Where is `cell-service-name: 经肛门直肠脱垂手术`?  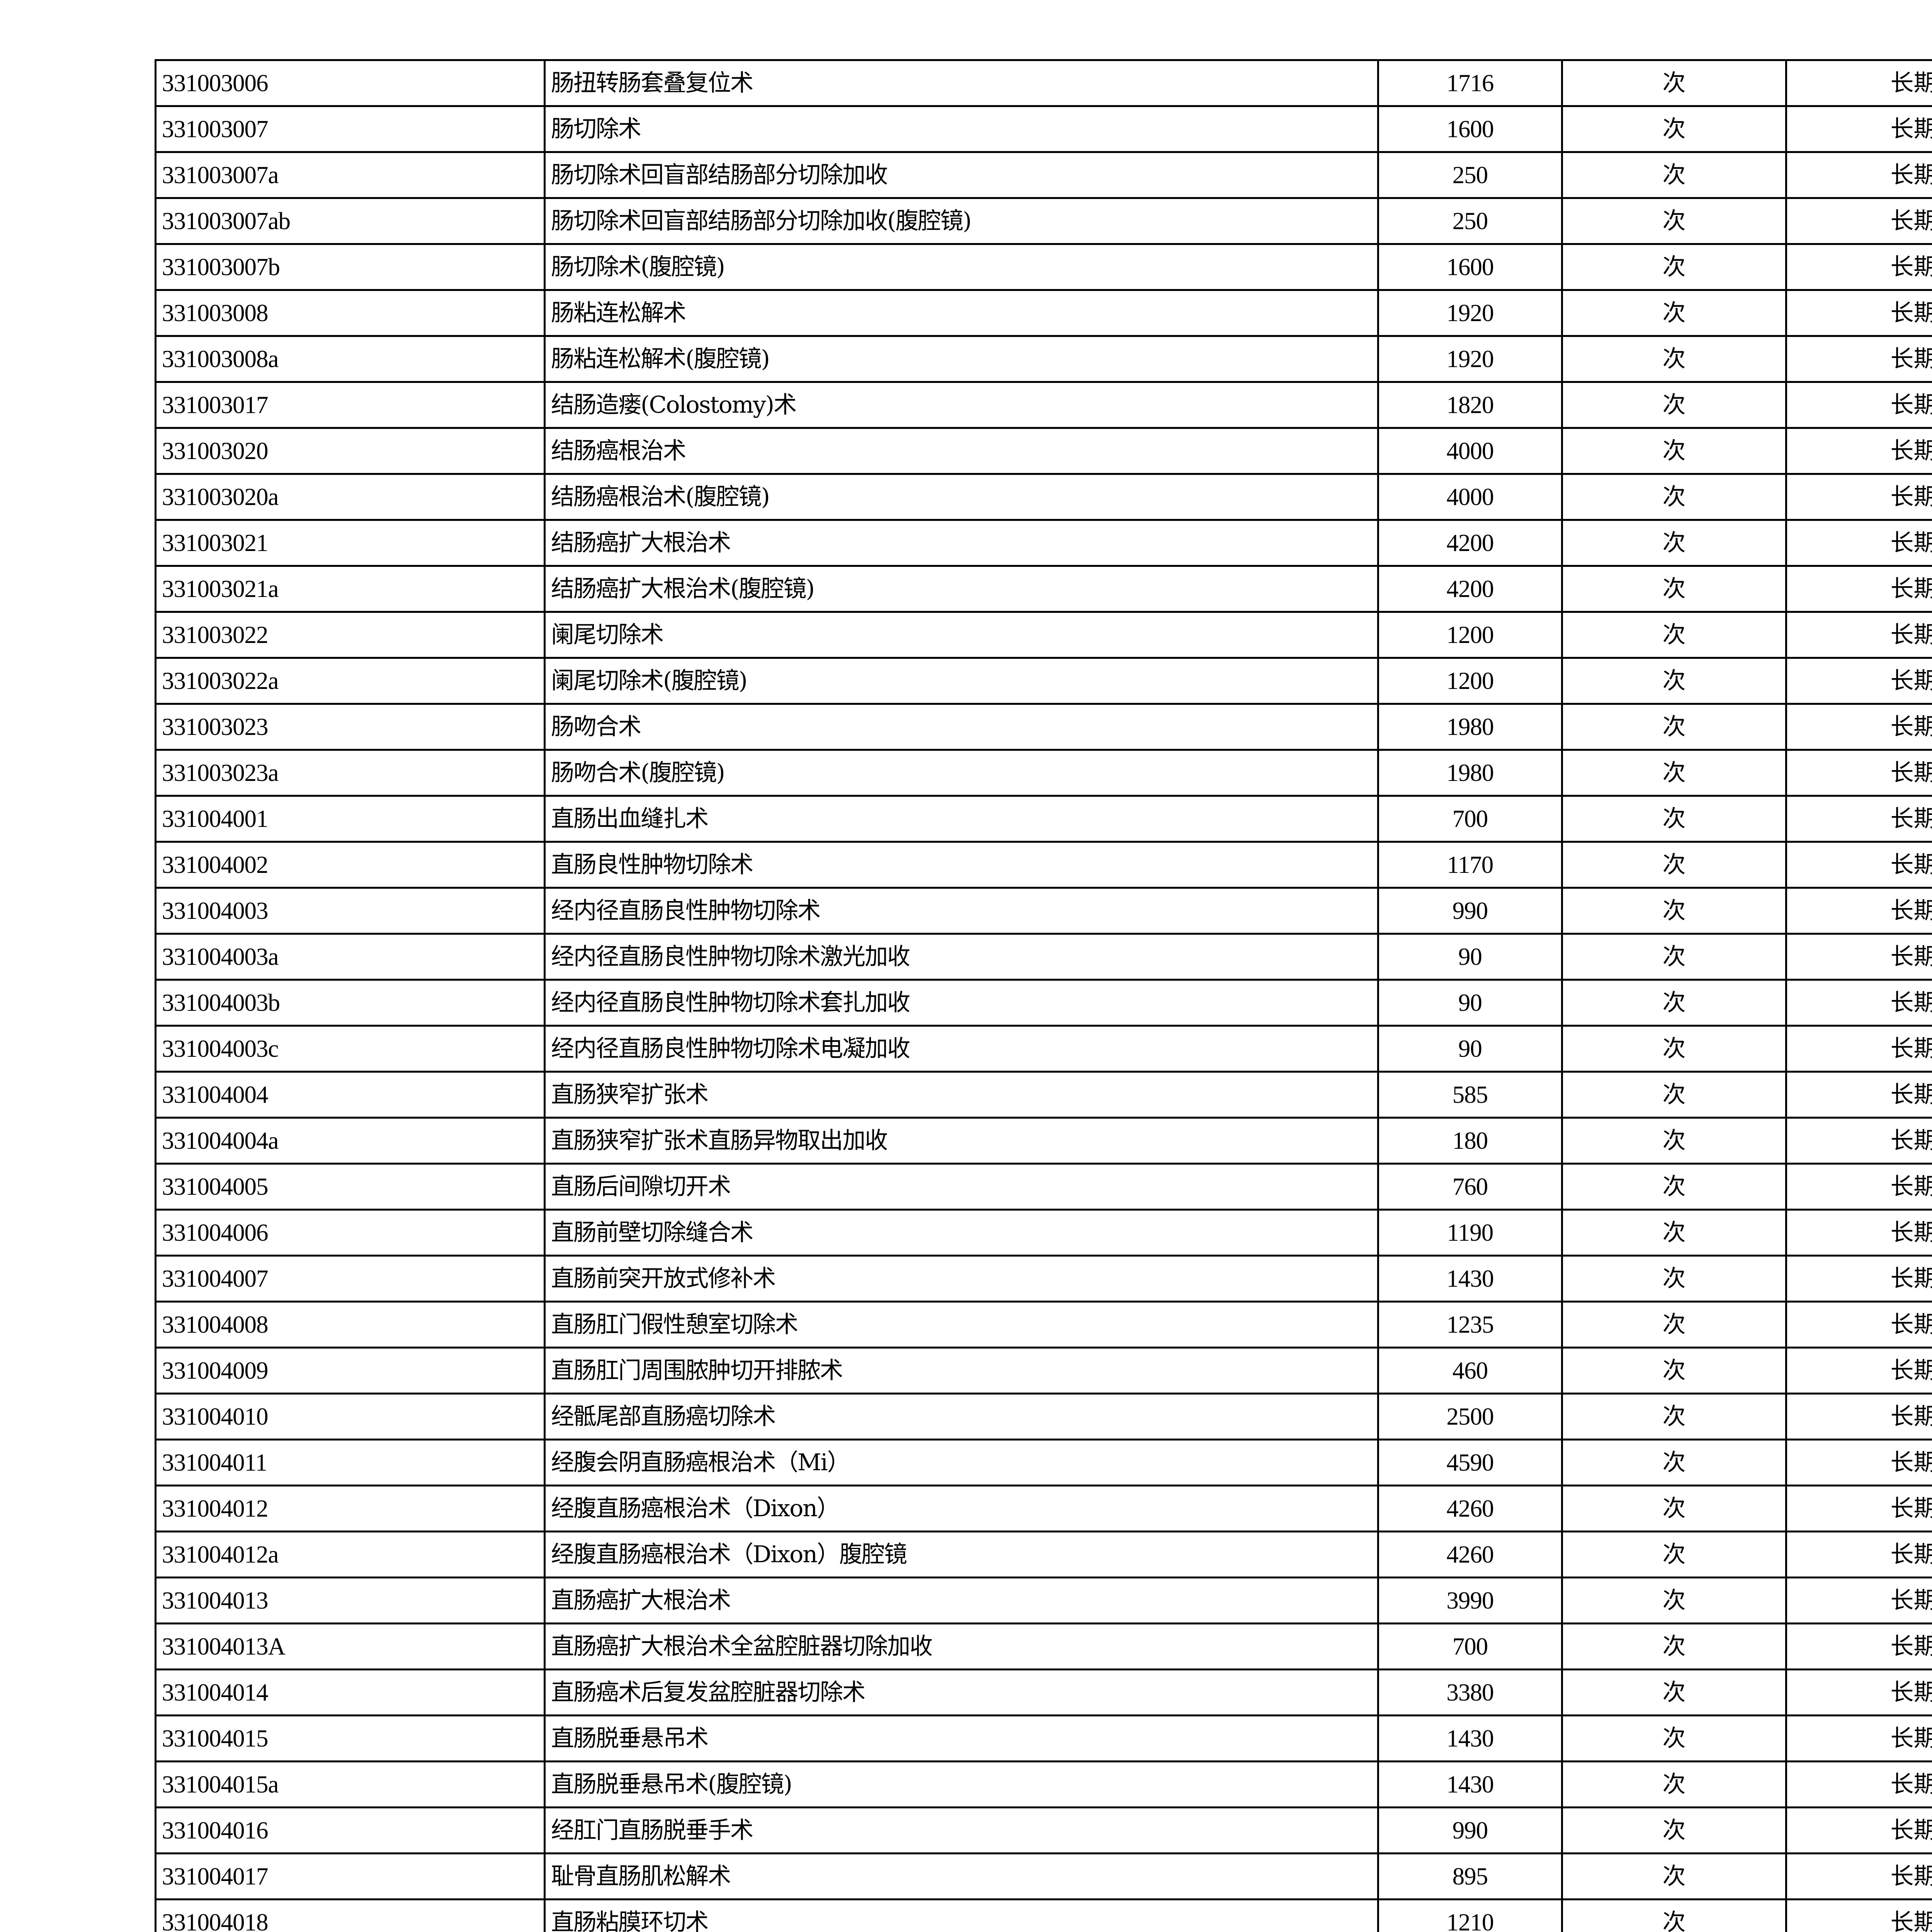
cell-service-name: 经肛门直肠脱垂手术 is located at coordinates (962, 1830).